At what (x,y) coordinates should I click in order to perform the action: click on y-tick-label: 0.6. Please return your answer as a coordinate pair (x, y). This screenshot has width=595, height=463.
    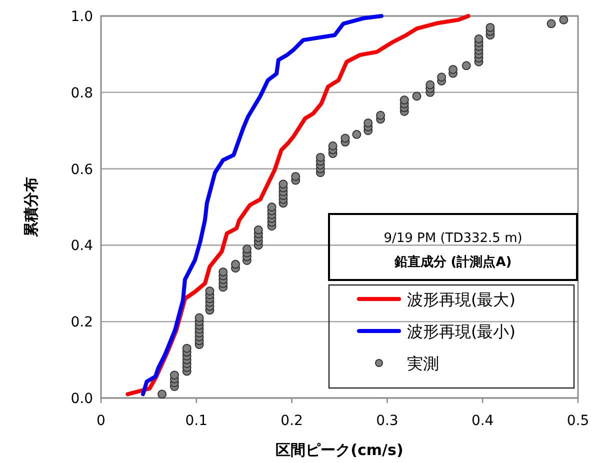
    Looking at the image, I should click on (82, 170).